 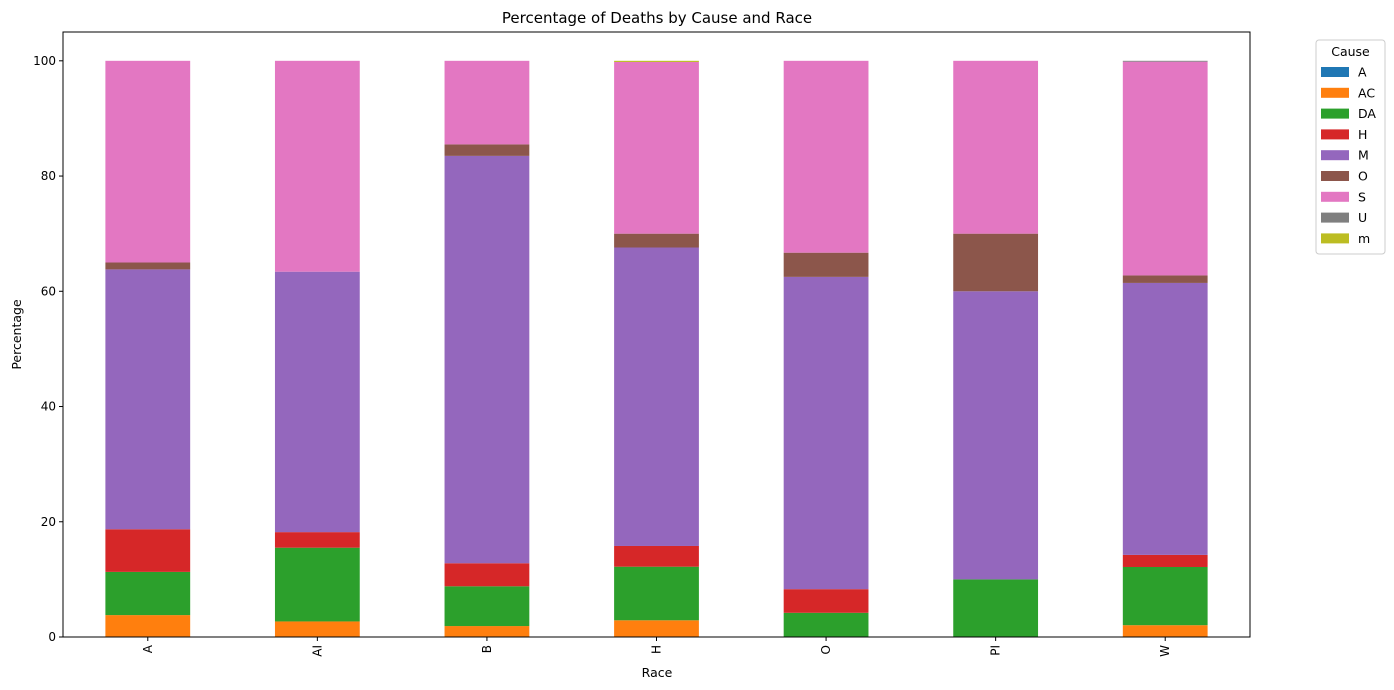 I want to click on legend-swatch-s, so click(x=1335, y=196).